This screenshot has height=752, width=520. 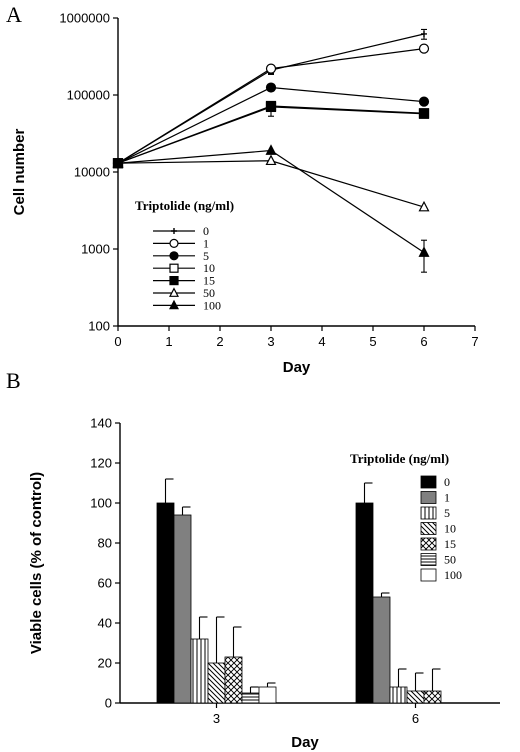 What do you see at coordinates (105, 543) in the screenshot?
I see `y-tick-label: 80` at bounding box center [105, 543].